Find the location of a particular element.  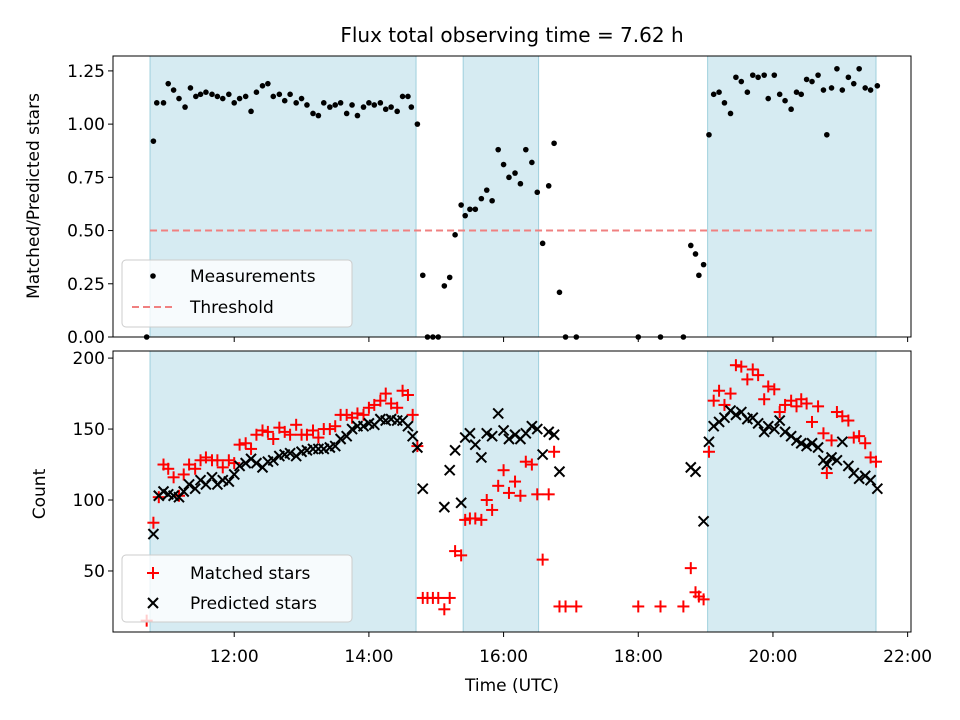

bottom-y-axis-ticks: 50 100 150 200 is located at coordinates (93, 465).